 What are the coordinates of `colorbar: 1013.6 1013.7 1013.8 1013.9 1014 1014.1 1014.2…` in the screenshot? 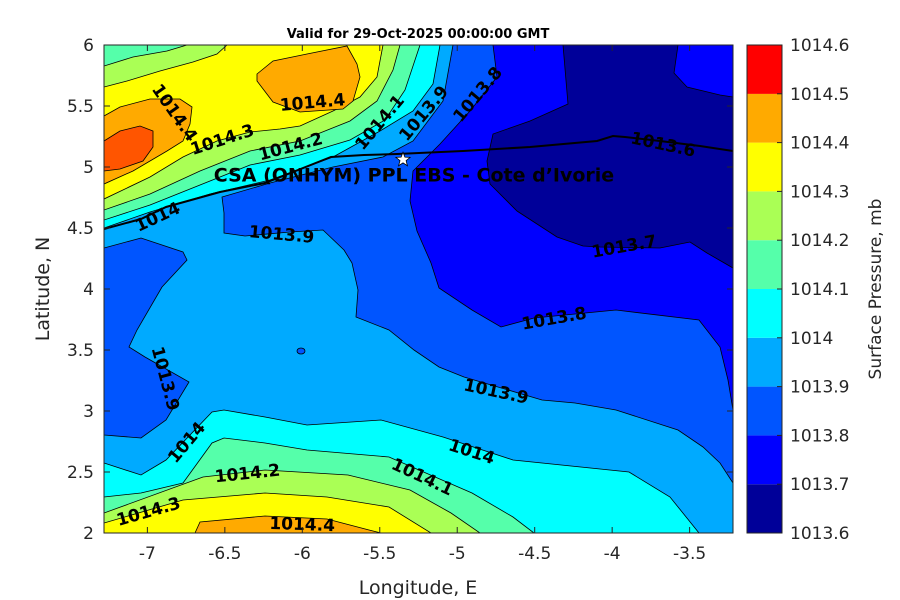 It's located at (797, 290).